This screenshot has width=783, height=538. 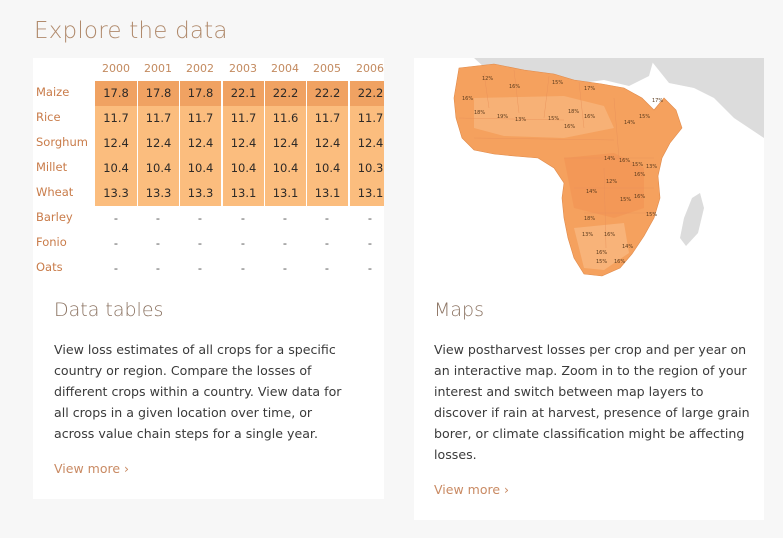 I want to click on data-tables-view-more-link: View more ›, so click(x=91, y=468).